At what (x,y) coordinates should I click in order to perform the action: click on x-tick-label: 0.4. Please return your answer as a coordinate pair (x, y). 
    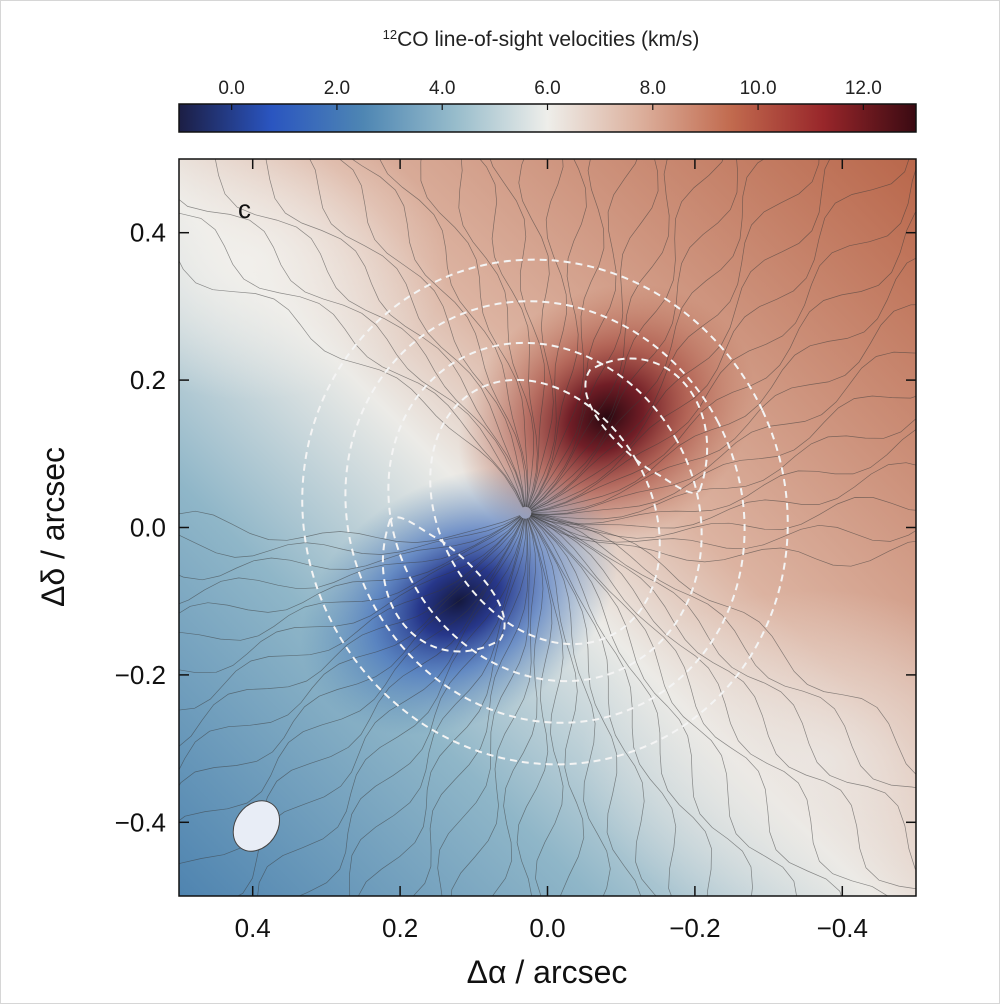
    Looking at the image, I should click on (253, 928).